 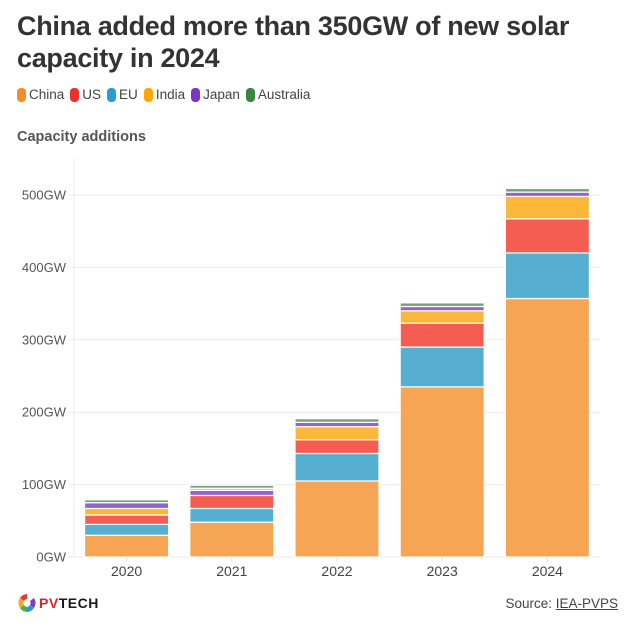 I want to click on bar-stack-2024, so click(x=547, y=372).